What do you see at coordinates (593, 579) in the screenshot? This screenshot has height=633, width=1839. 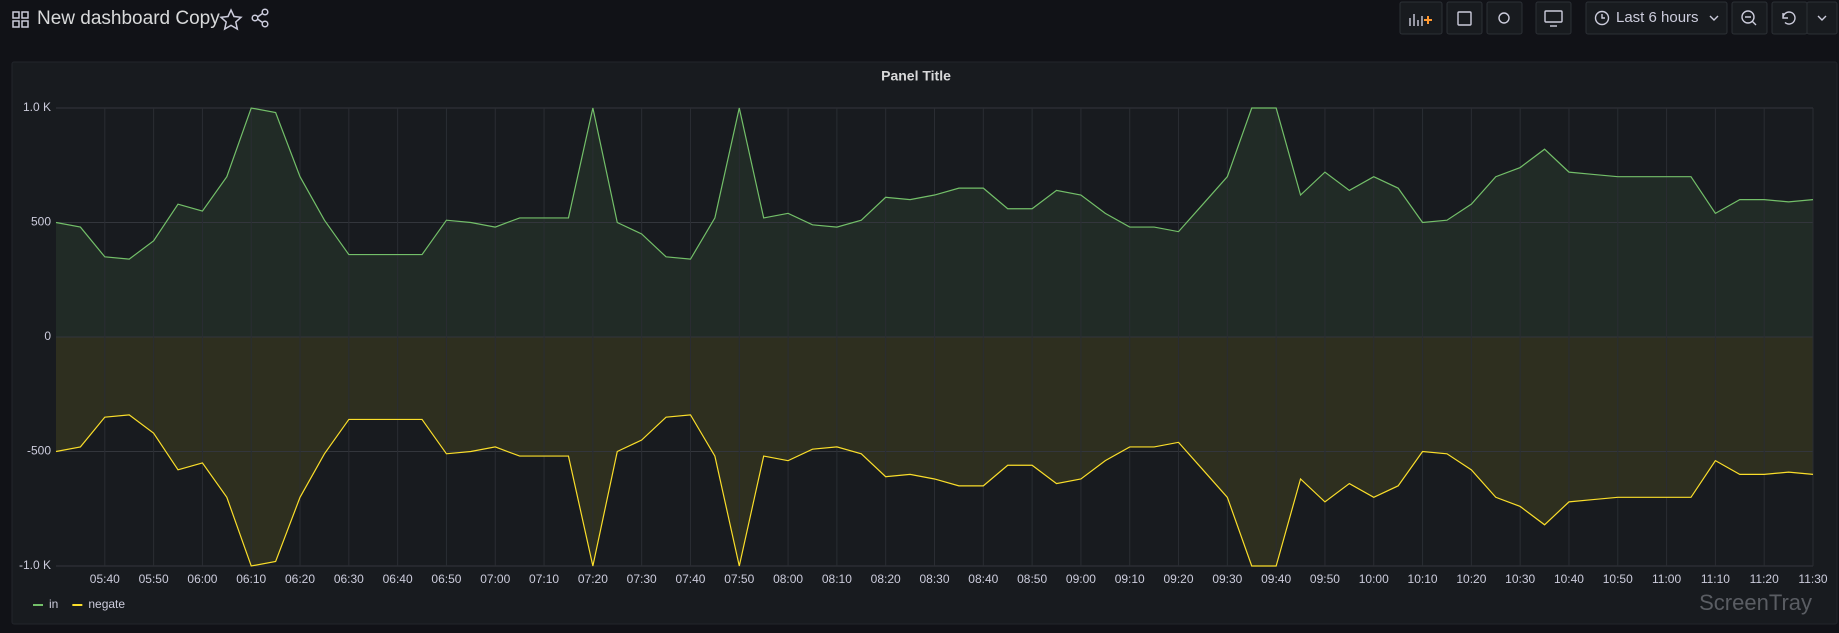 I see `x-tick-label: 07:20` at bounding box center [593, 579].